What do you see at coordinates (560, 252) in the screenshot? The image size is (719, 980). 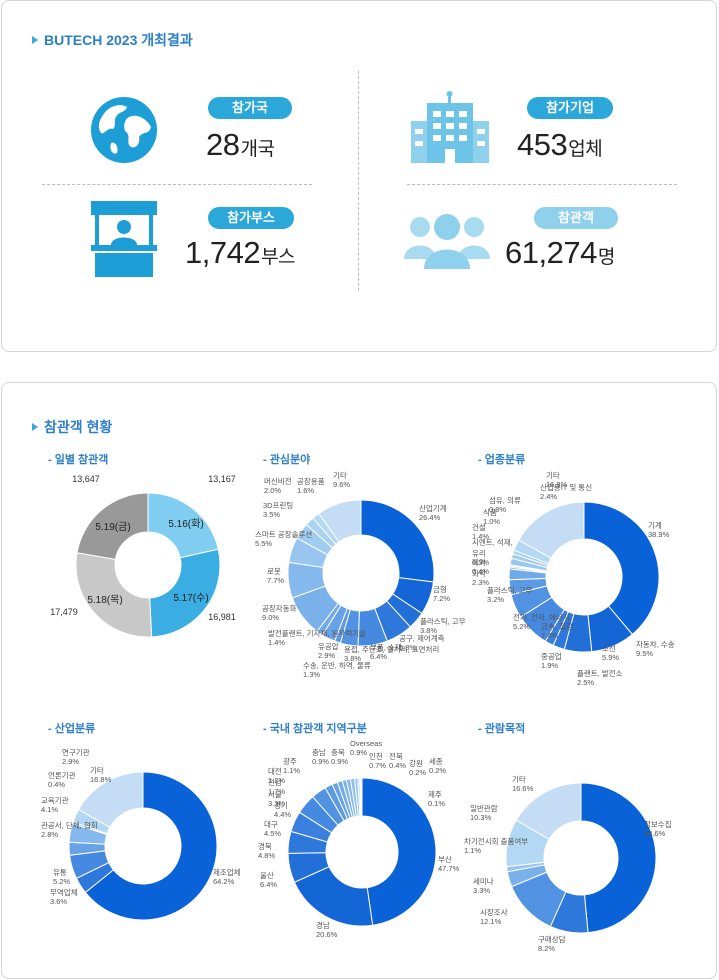 I see `visitors-value: 61,274명` at bounding box center [560, 252].